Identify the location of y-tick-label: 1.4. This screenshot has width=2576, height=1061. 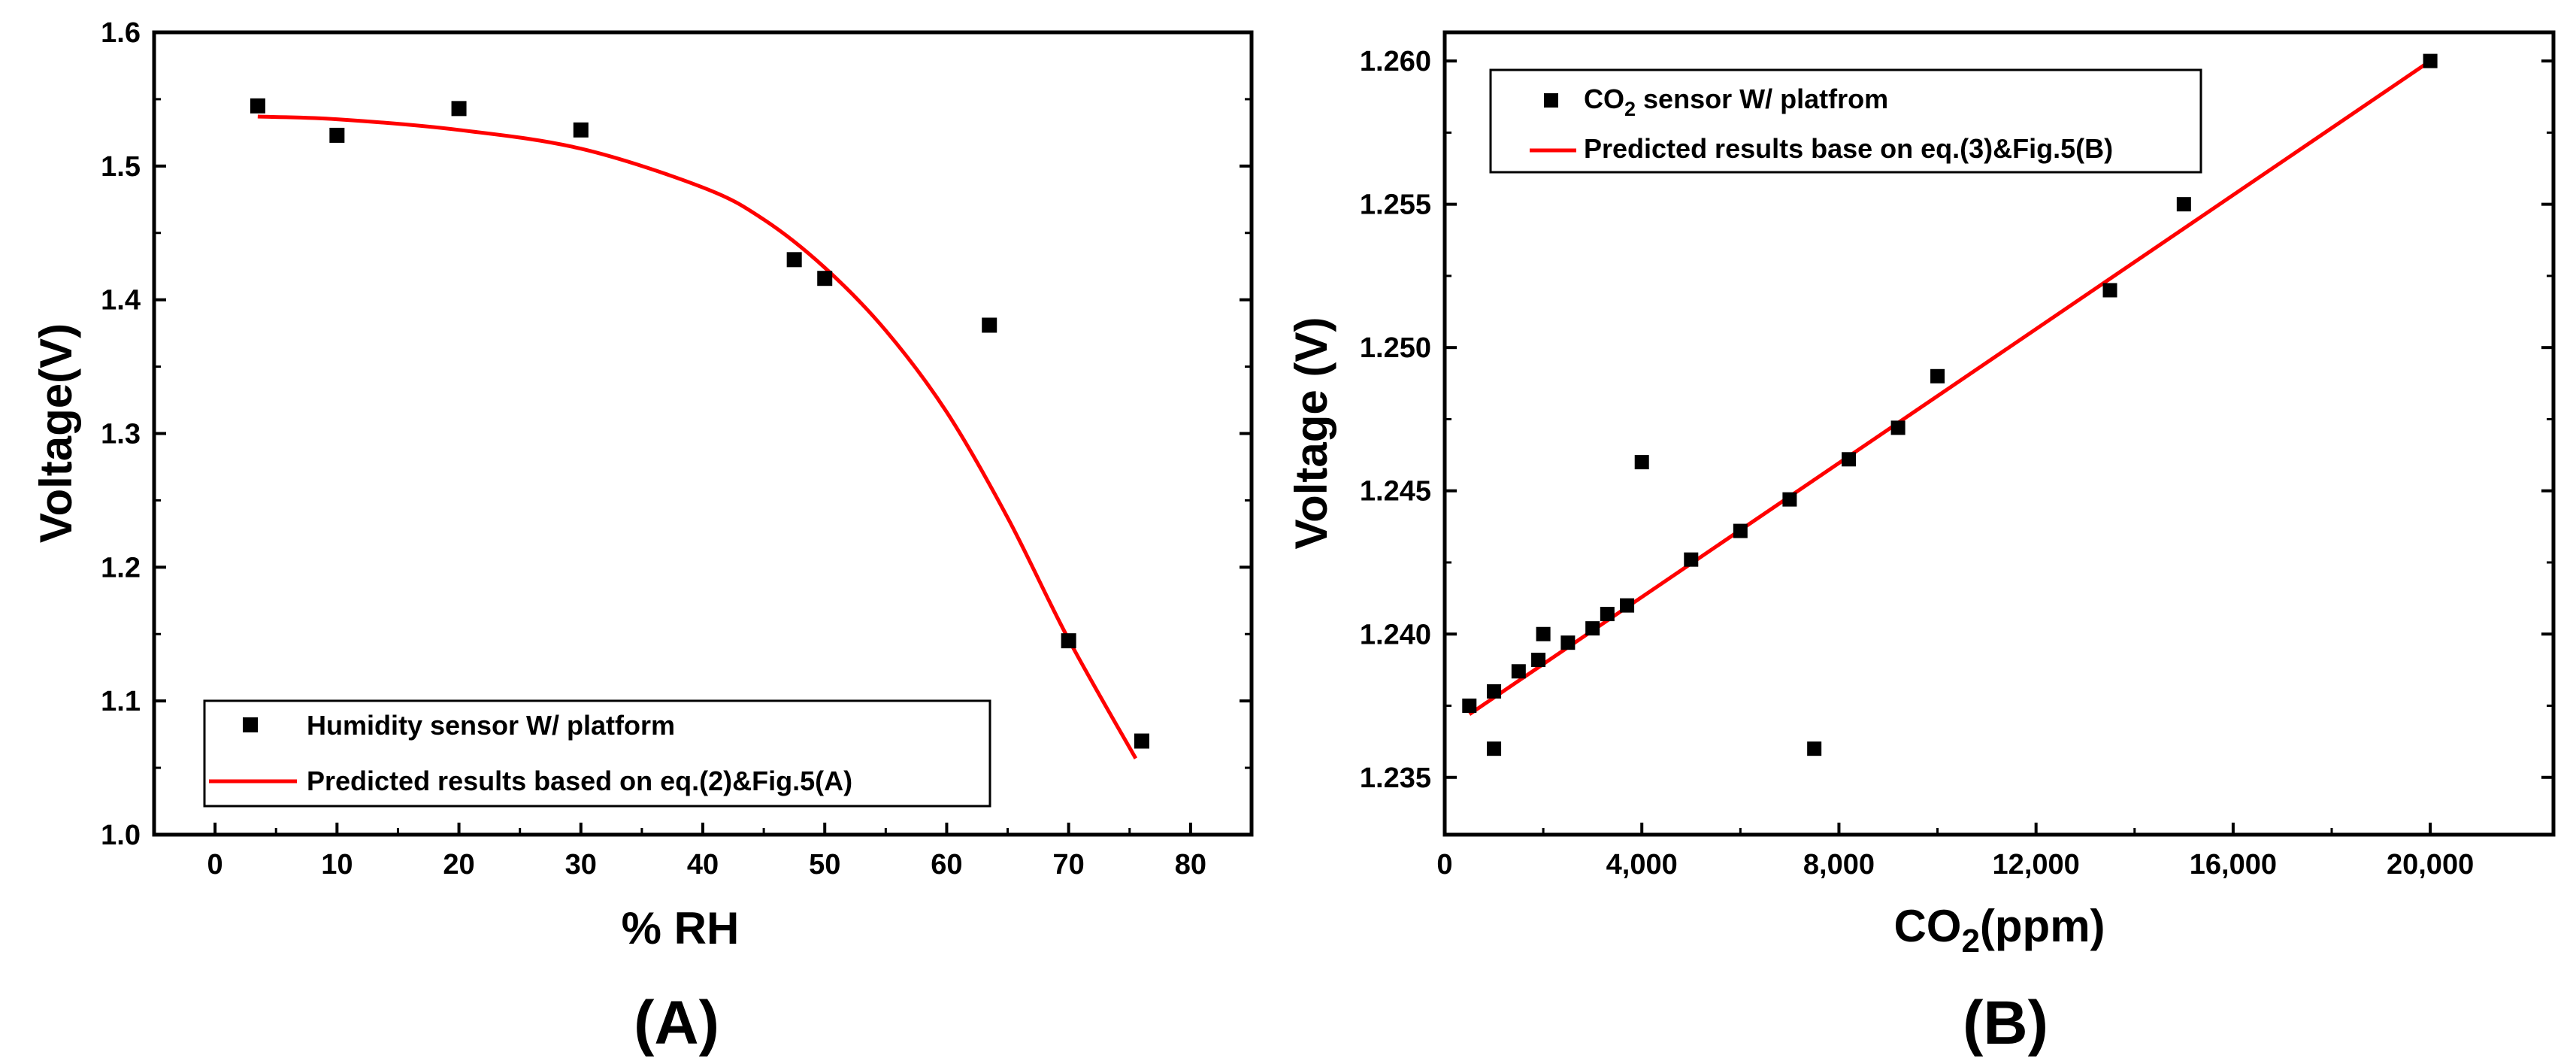
(121, 301).